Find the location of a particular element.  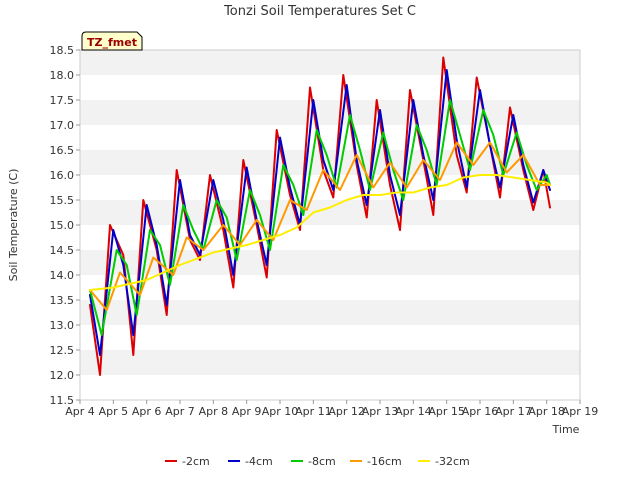

x-tick-label: Apr 12 is located at coordinates (346, 411).